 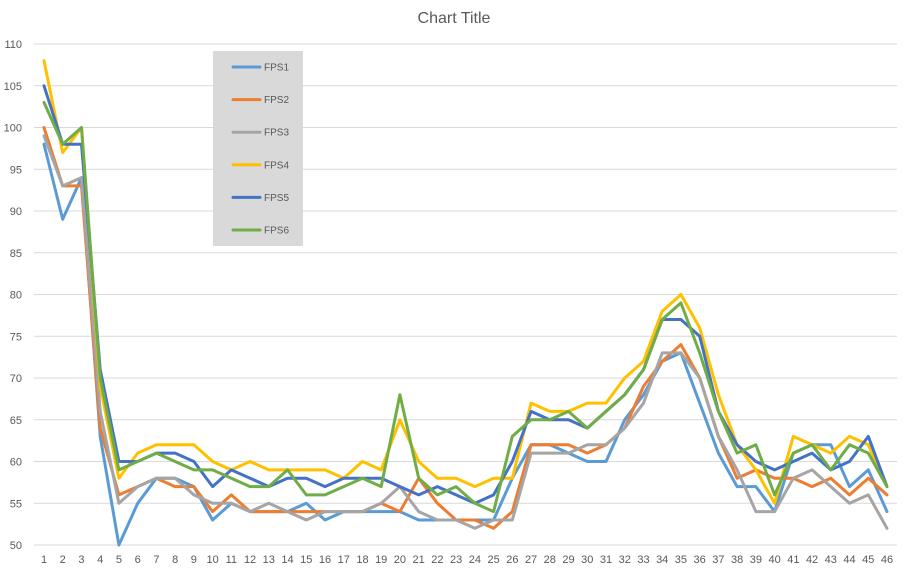 I want to click on x-tick-label: 26, so click(x=512, y=560).